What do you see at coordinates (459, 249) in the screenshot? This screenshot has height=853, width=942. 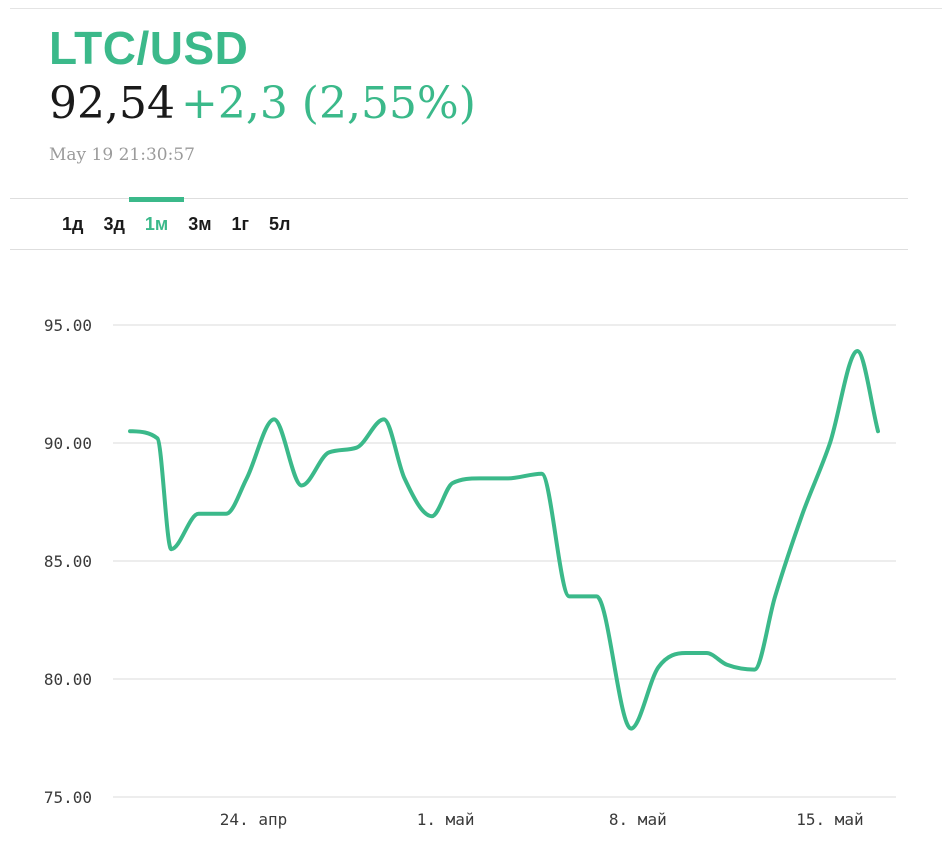 I see `tabs-divider-bottom` at bounding box center [459, 249].